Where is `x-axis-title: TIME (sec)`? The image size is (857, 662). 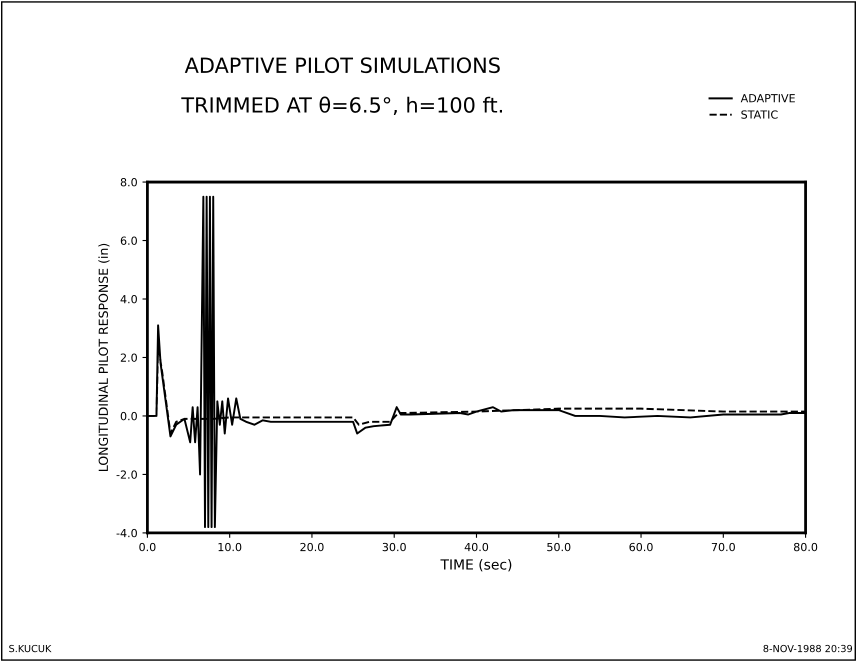
x-axis-title: TIME (sec) is located at coordinates (476, 565).